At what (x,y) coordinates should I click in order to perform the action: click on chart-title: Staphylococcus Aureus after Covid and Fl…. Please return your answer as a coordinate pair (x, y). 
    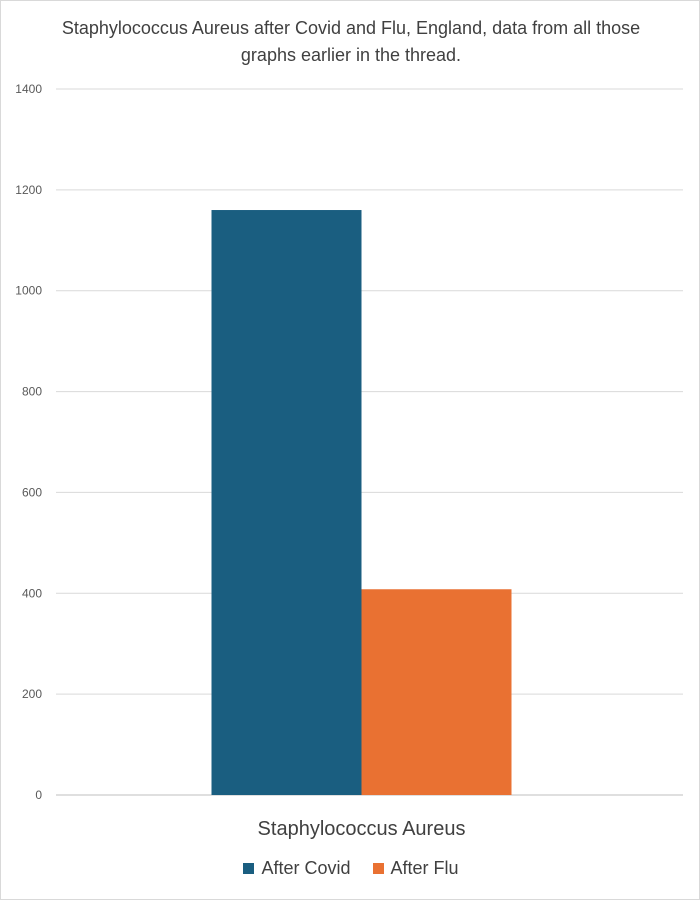
    Looking at the image, I should click on (351, 41).